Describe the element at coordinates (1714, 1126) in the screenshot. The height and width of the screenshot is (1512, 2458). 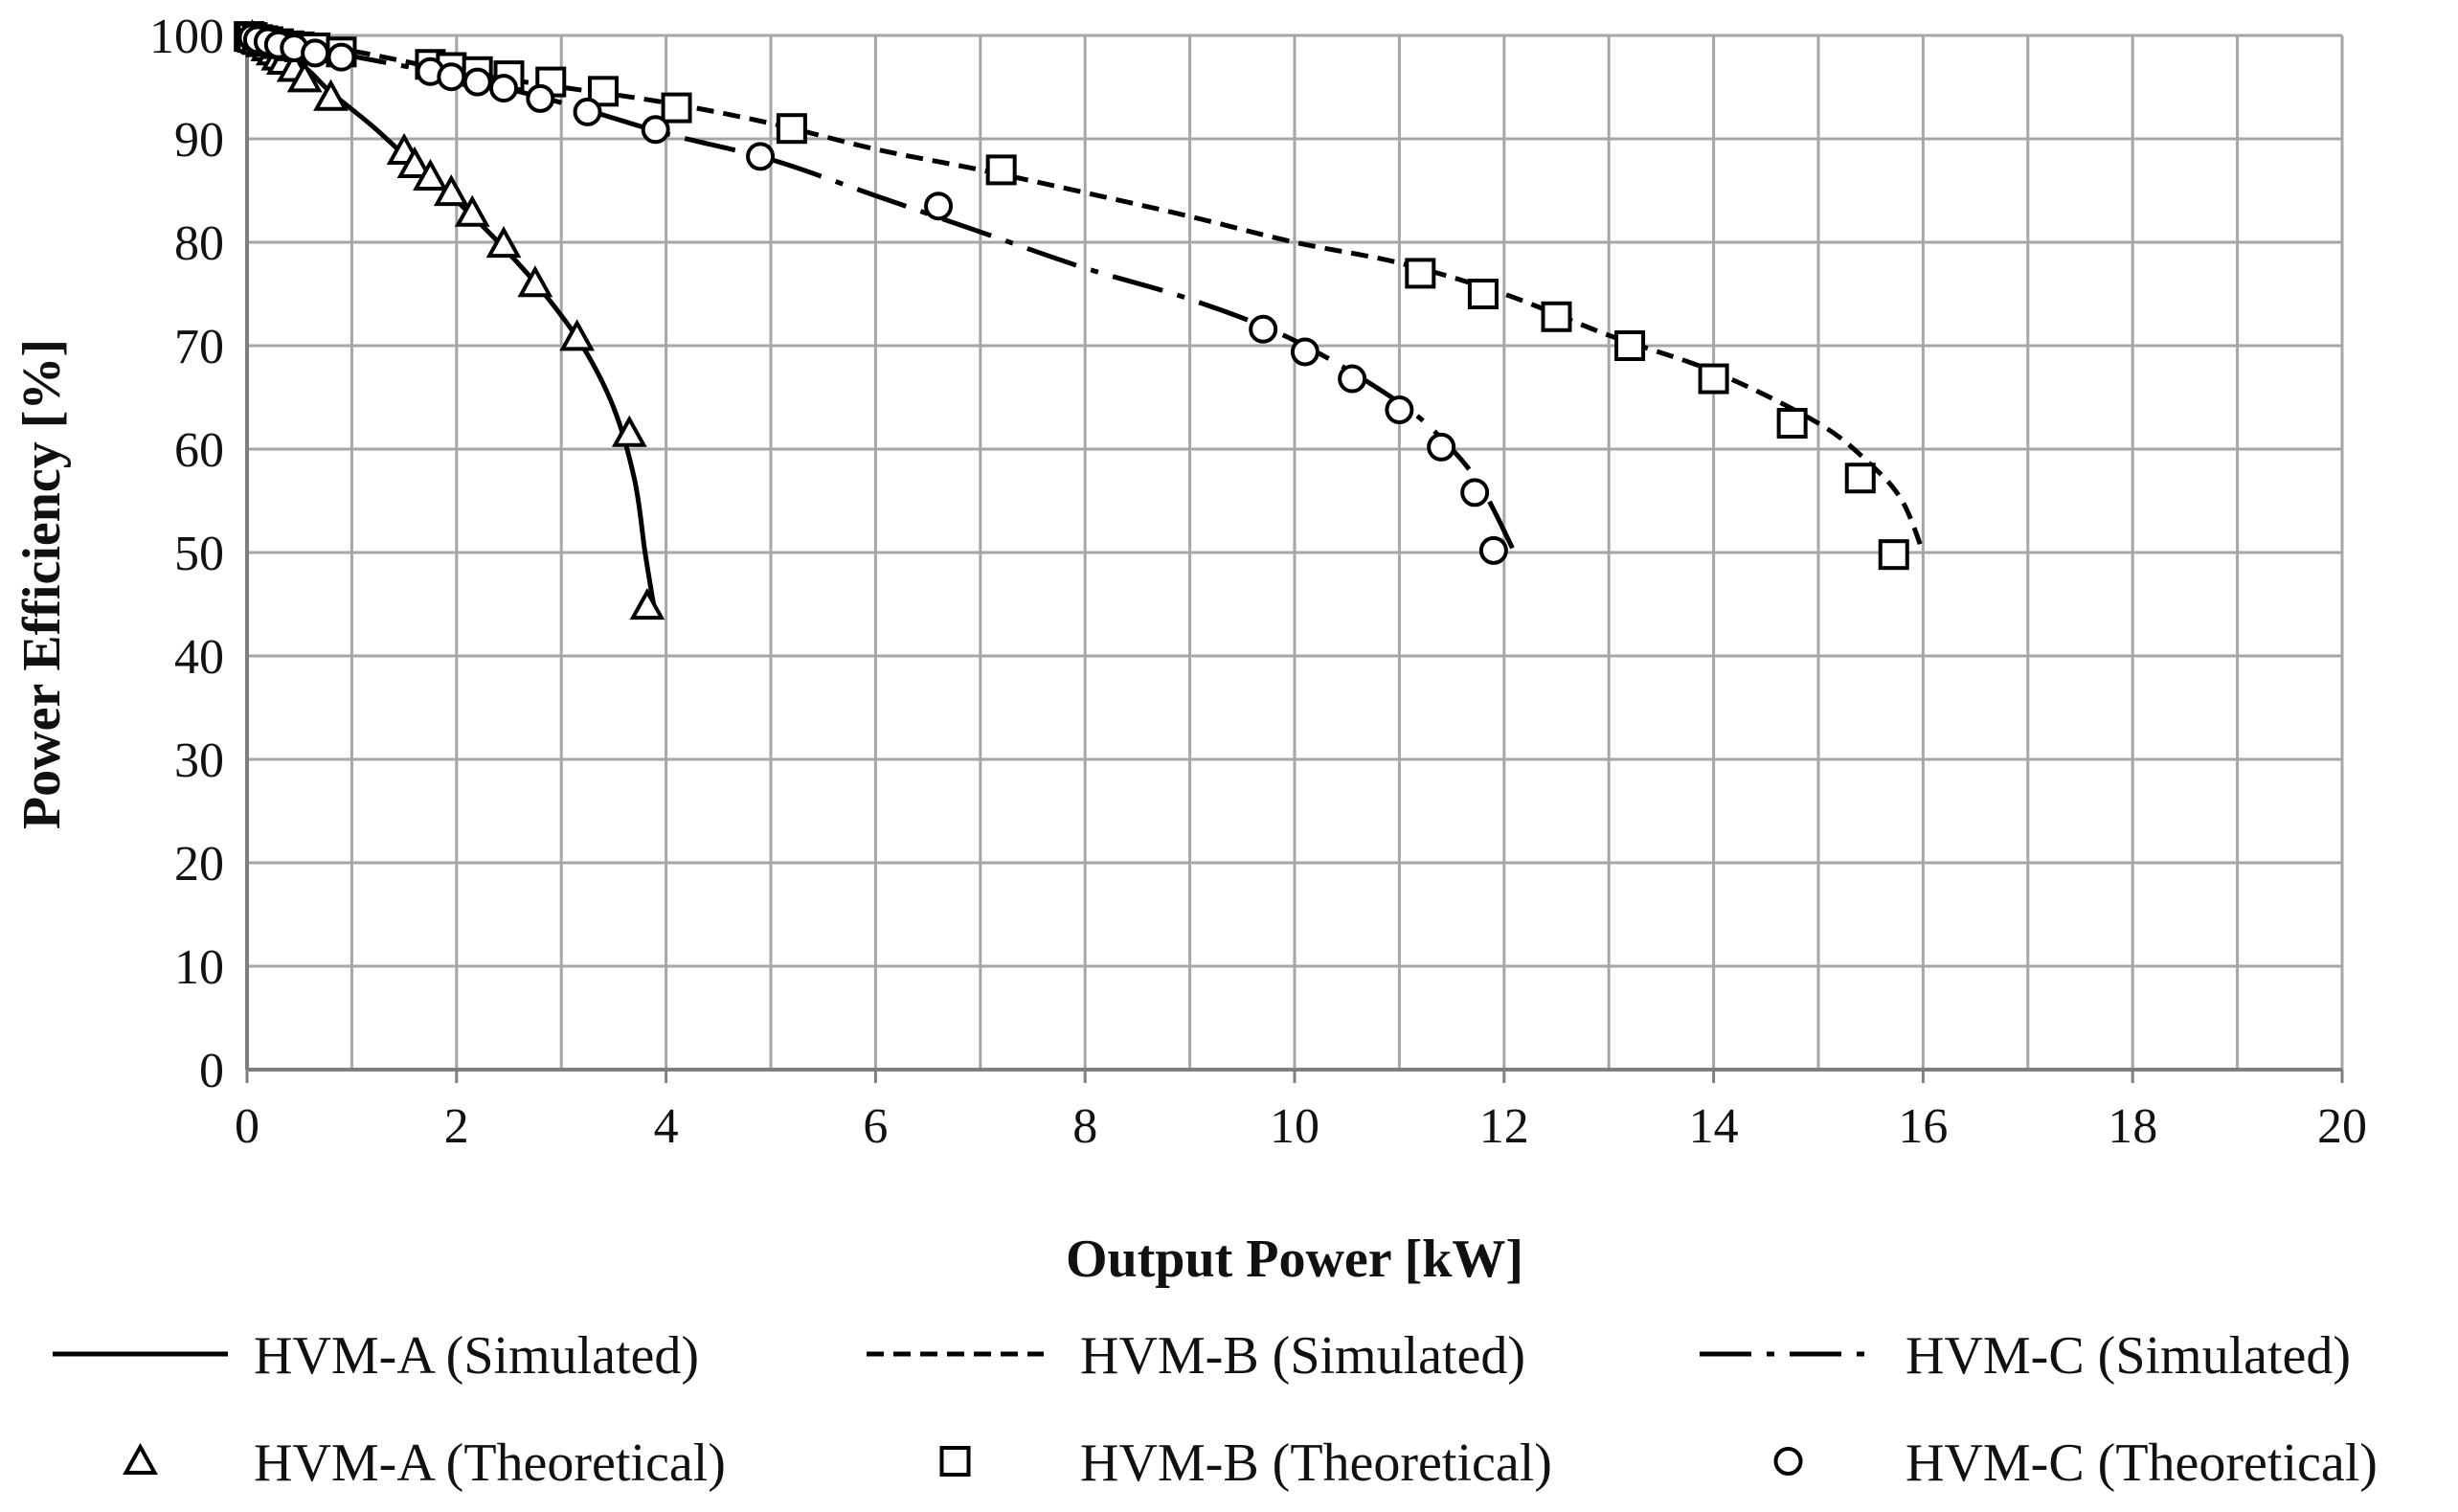
I see `x-tick-label: 14` at that location.